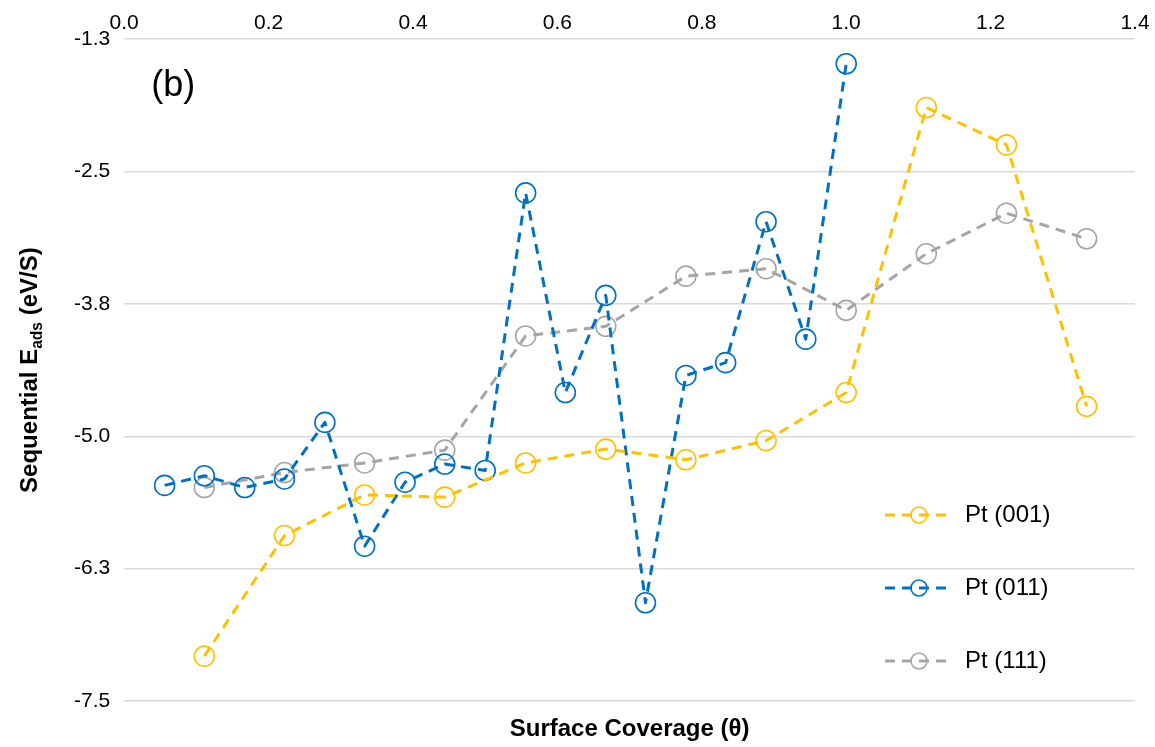 The image size is (1155, 747). I want to click on y-tick-label: -2.5, so click(92, 170).